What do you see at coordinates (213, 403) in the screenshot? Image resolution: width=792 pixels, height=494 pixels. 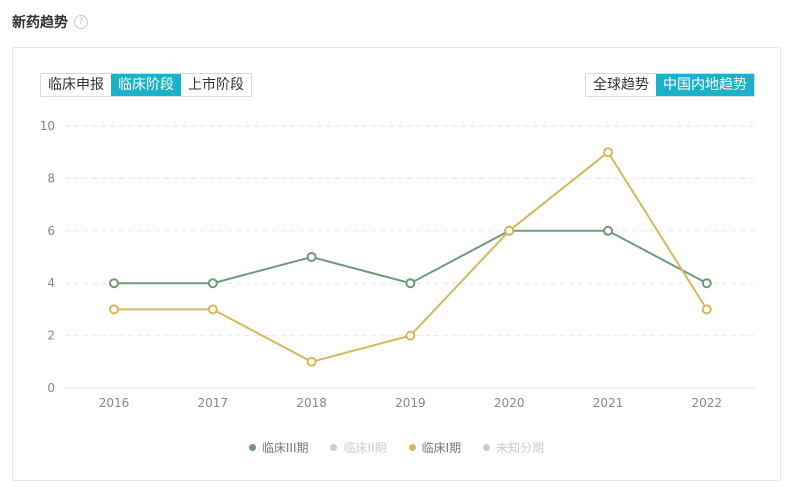 I see `x-tick-label: 2017` at bounding box center [213, 403].